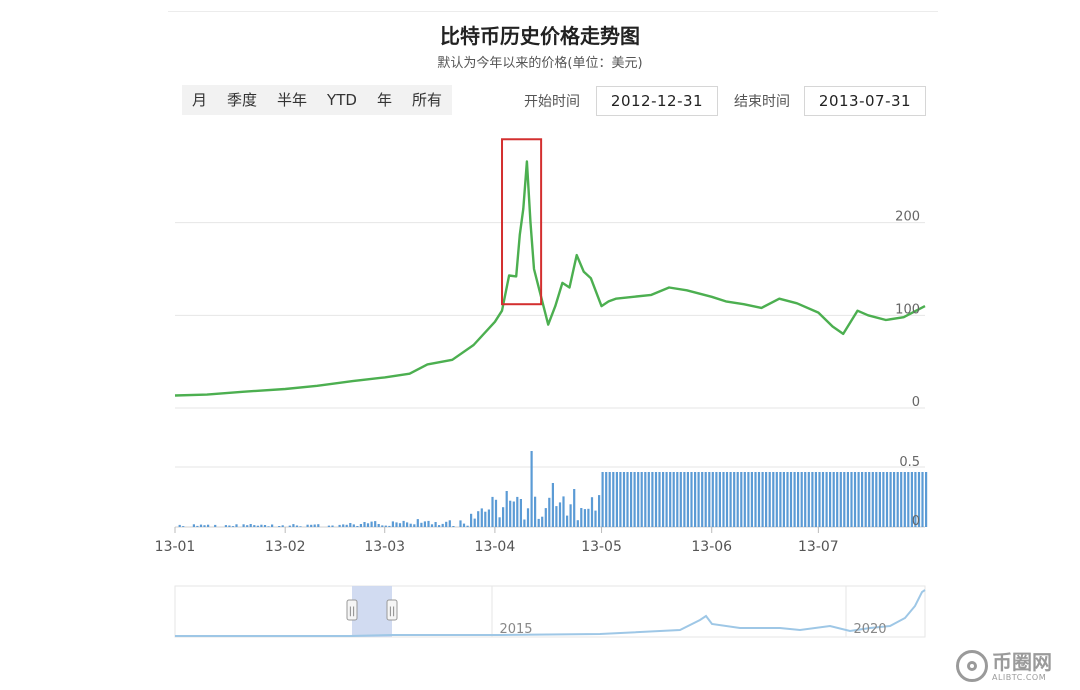 The image size is (1080, 690). Describe the element at coordinates (865, 101) in the screenshot. I see `end-date-input: 2013-07-31` at that location.